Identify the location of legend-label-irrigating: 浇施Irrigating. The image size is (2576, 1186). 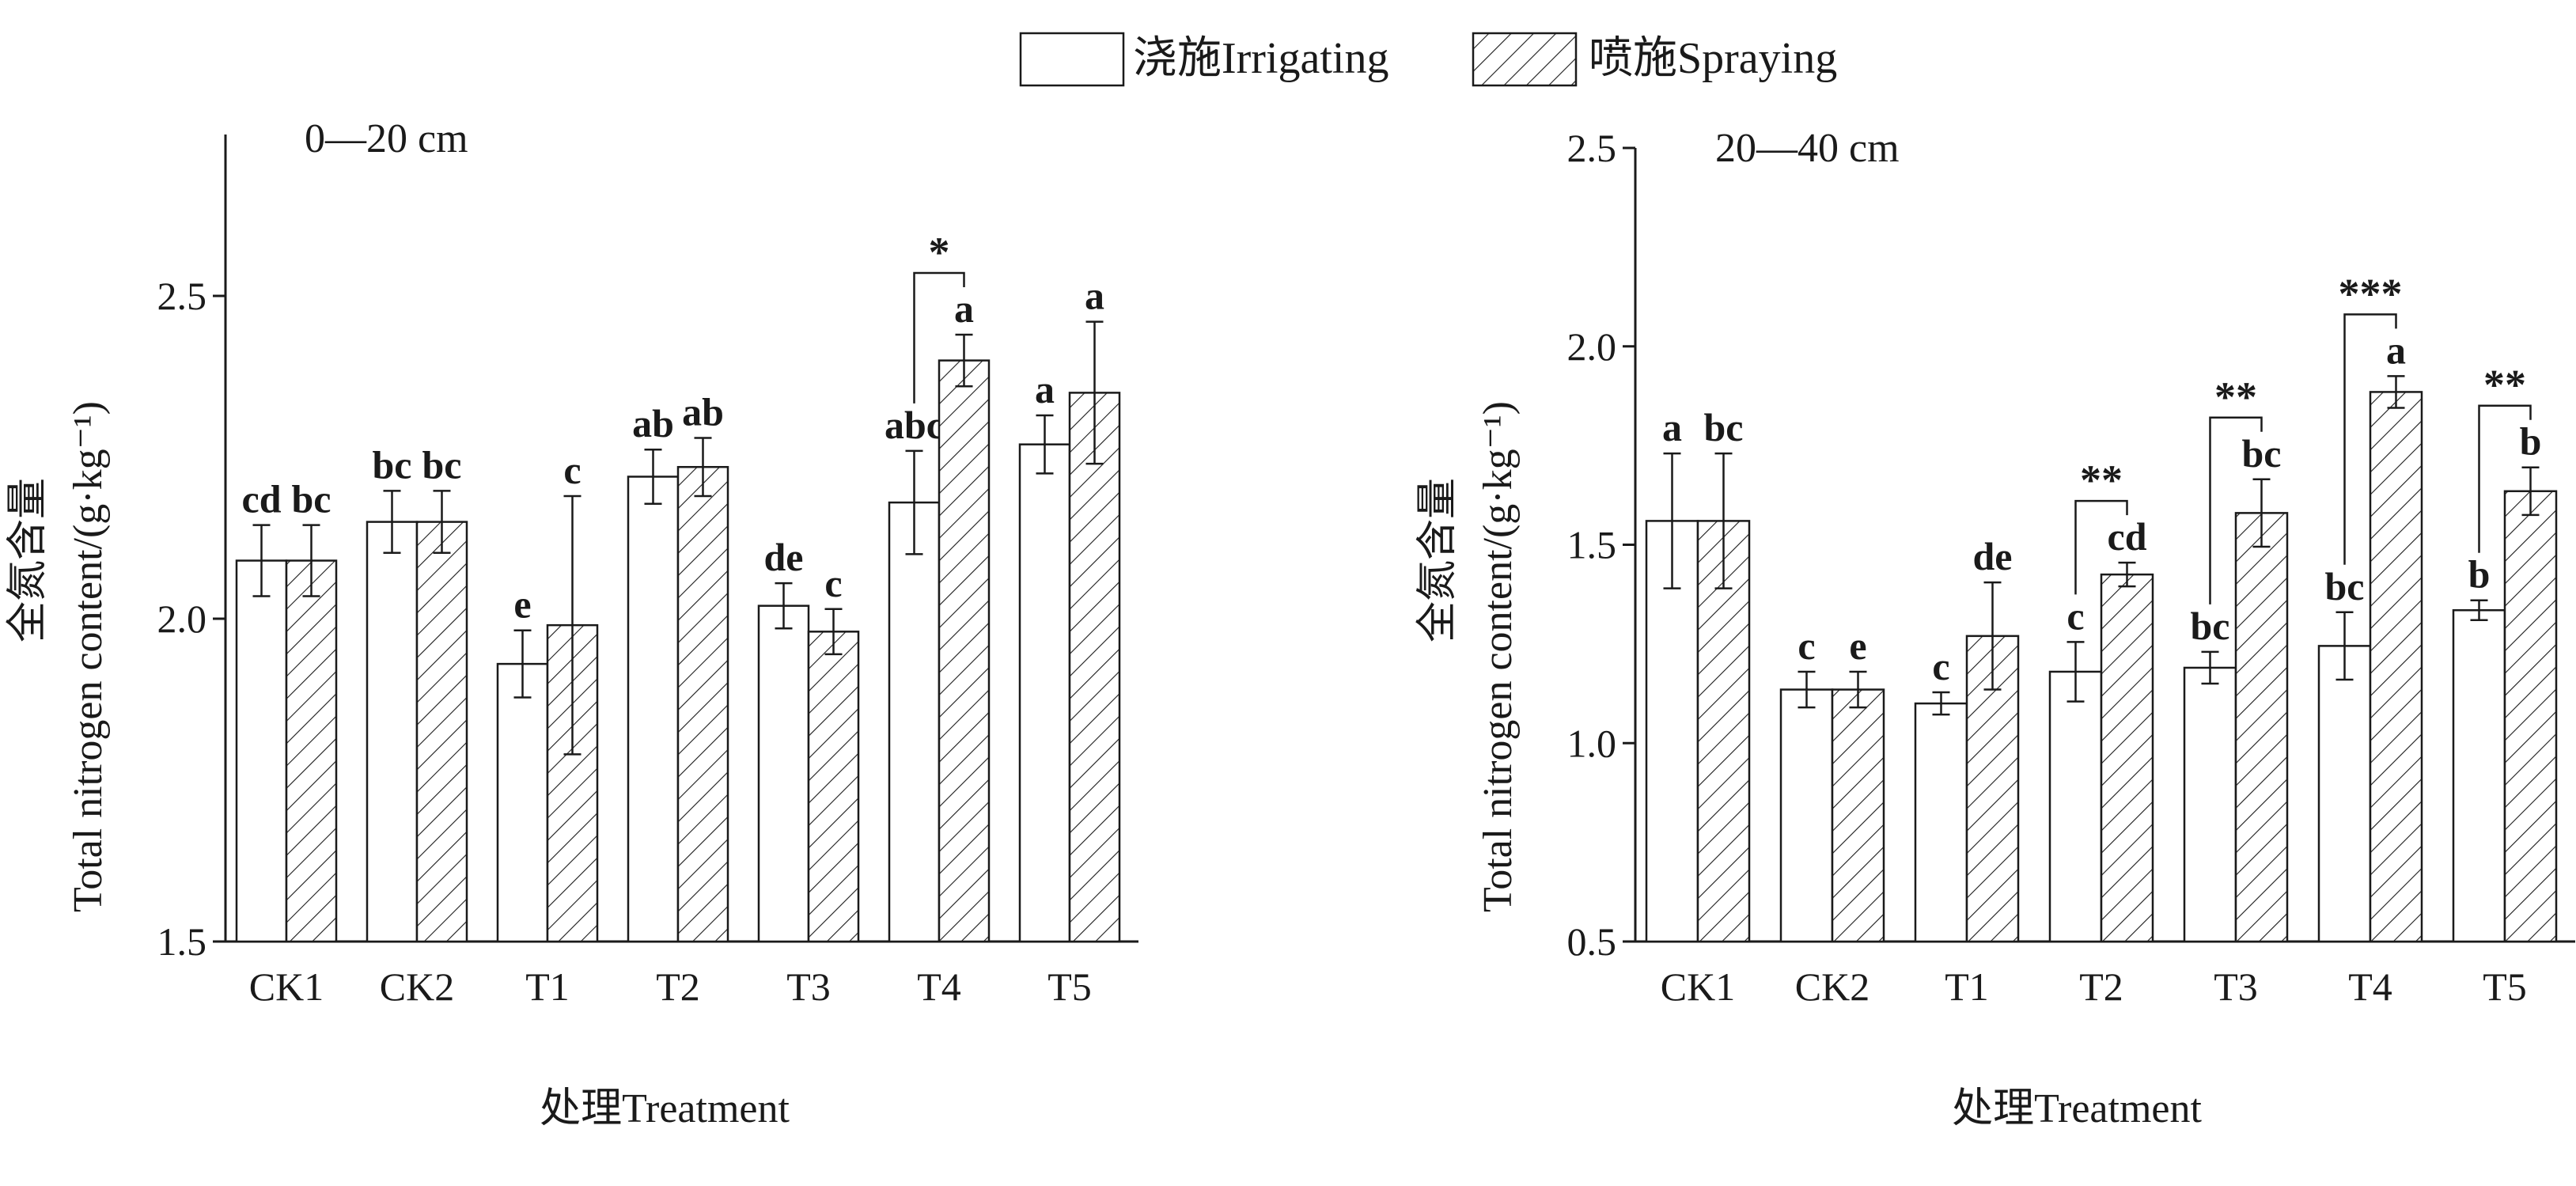
(1260, 58).